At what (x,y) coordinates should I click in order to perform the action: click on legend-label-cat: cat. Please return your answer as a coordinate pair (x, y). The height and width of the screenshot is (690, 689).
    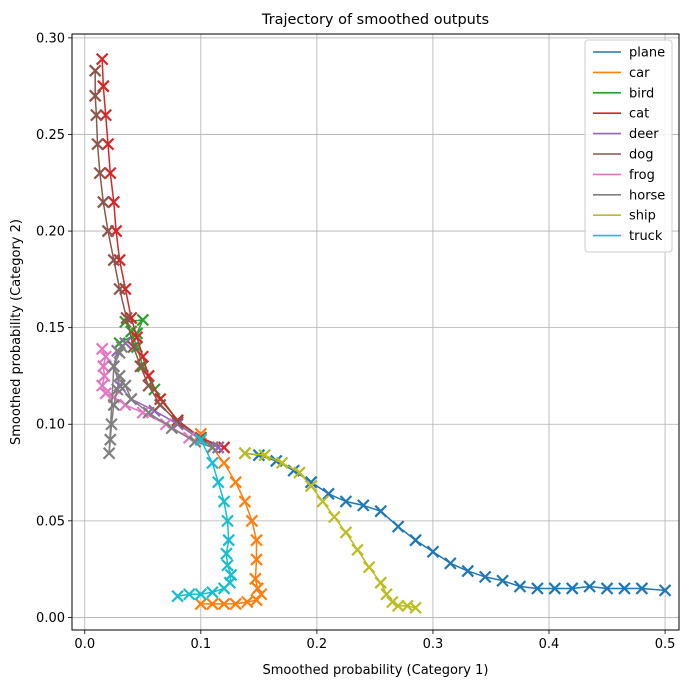
    Looking at the image, I should click on (639, 114).